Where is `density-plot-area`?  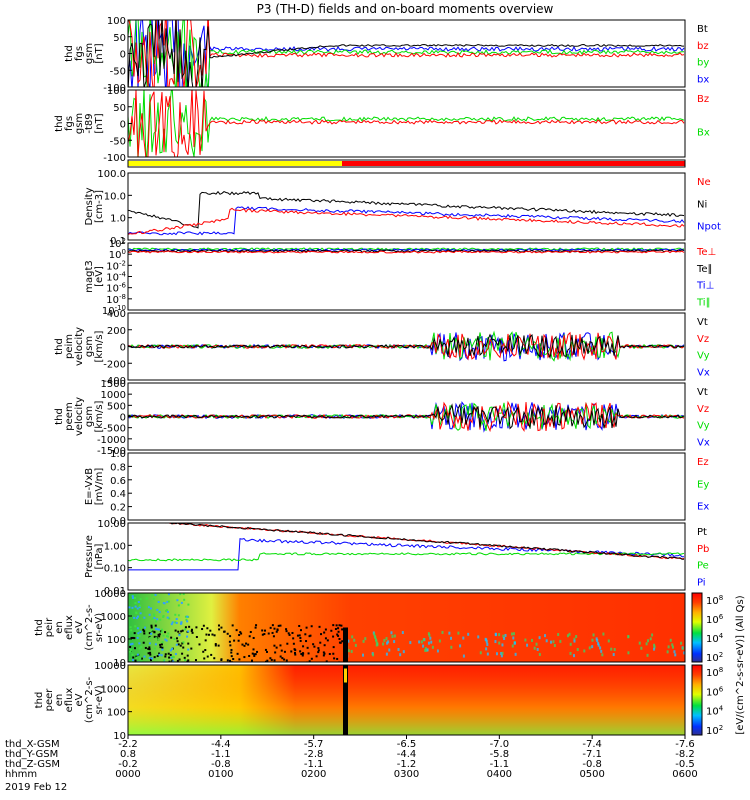
density-plot-area is located at coordinates (406, 213).